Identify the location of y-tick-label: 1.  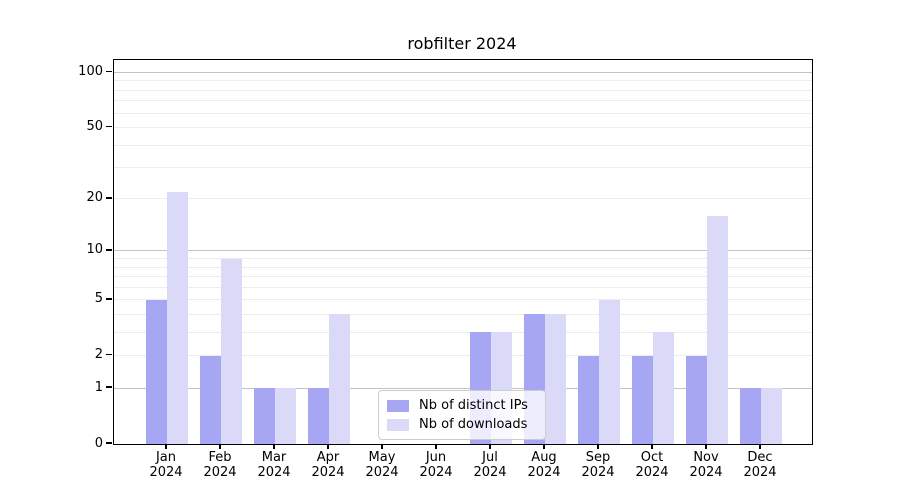
(98, 387).